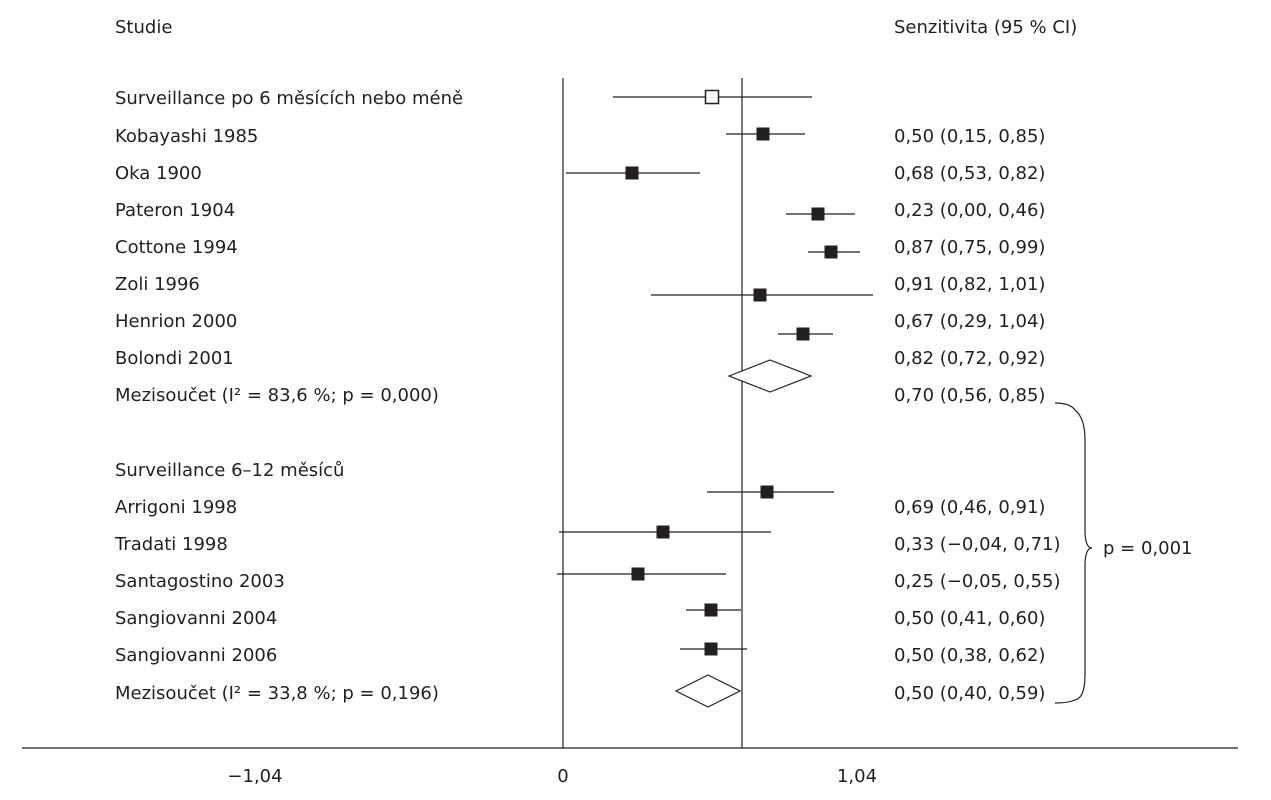  I want to click on study-label: Oka 1900, so click(158, 173).